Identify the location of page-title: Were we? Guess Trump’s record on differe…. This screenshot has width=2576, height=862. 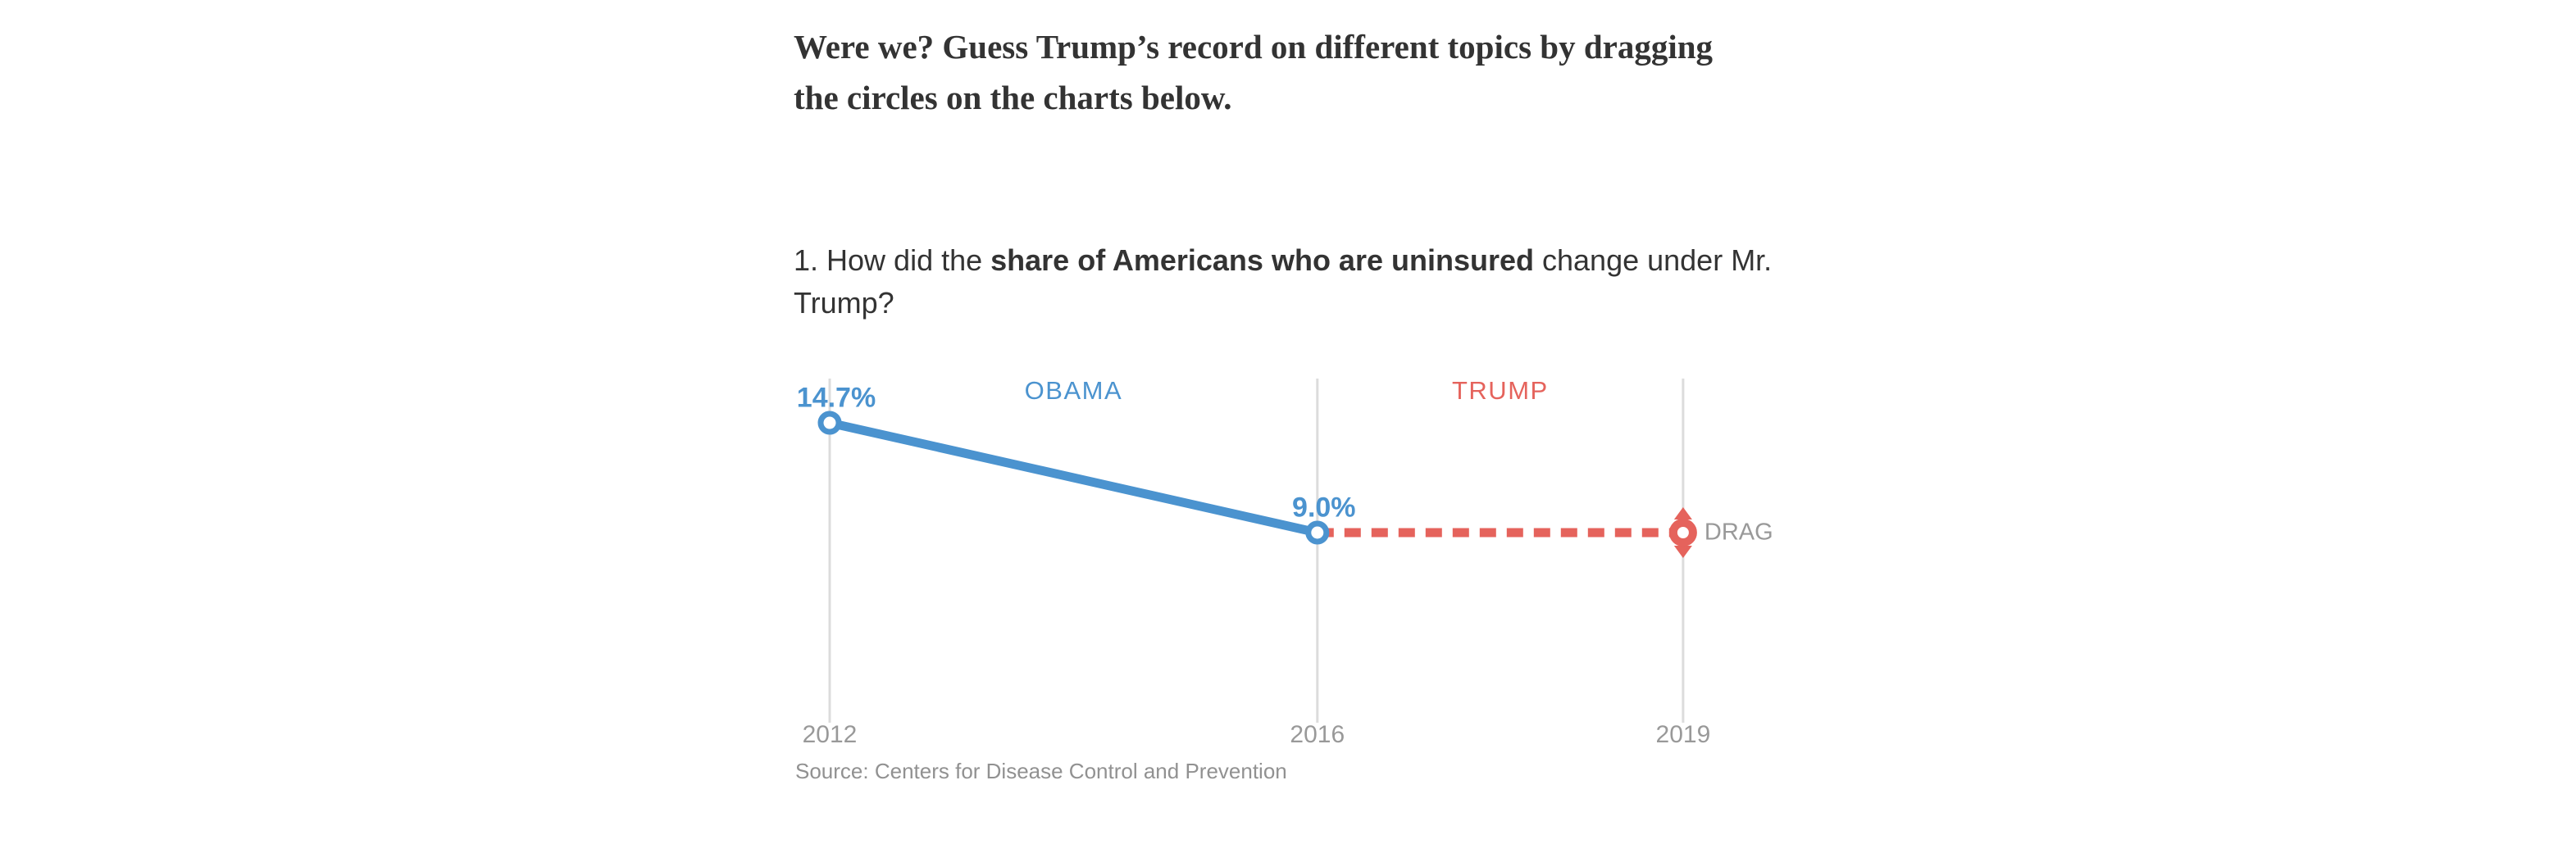
(1253, 72).